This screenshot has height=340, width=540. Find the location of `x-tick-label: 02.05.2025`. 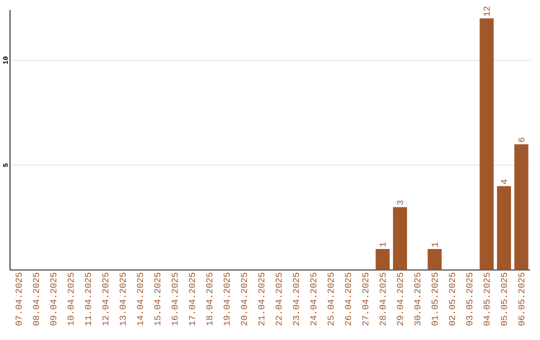

x-tick-label: 02.05.2025 is located at coordinates (452, 299).